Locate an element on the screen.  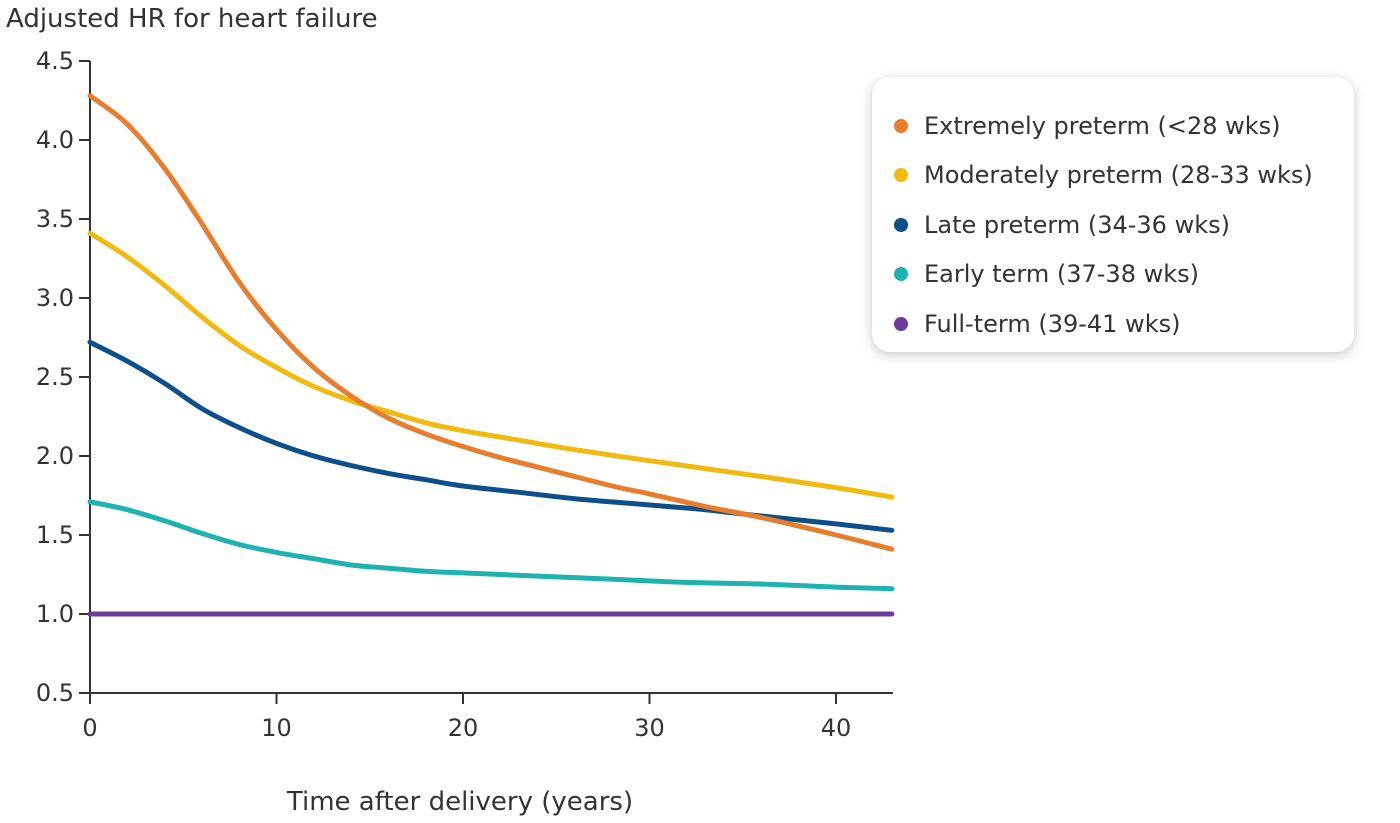
legend-item: Extremely preterm (<28 wks) is located at coordinates (1124, 126).